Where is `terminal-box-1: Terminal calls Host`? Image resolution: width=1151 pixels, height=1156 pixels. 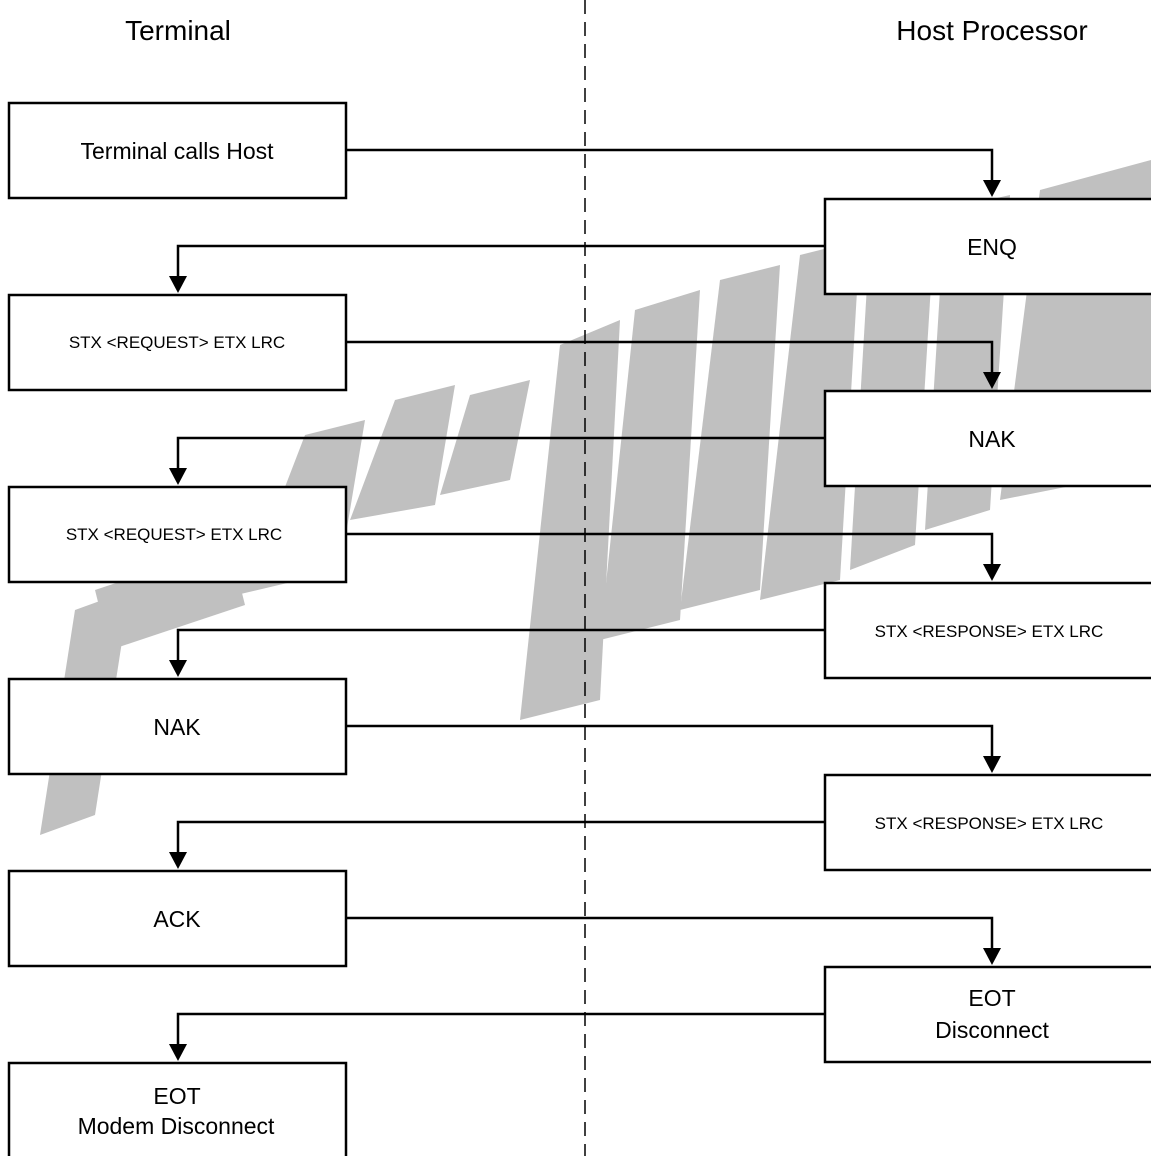 terminal-box-1: Terminal calls Host is located at coordinates (177, 150).